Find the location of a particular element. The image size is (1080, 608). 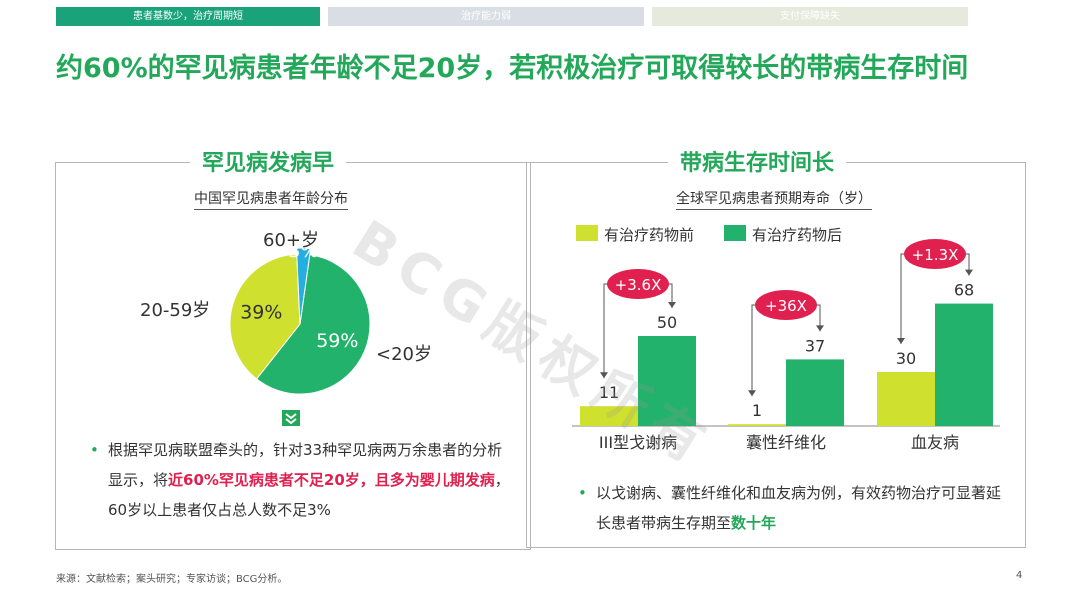

right-panel-heading: 带病生存时间长 is located at coordinates (757, 161).